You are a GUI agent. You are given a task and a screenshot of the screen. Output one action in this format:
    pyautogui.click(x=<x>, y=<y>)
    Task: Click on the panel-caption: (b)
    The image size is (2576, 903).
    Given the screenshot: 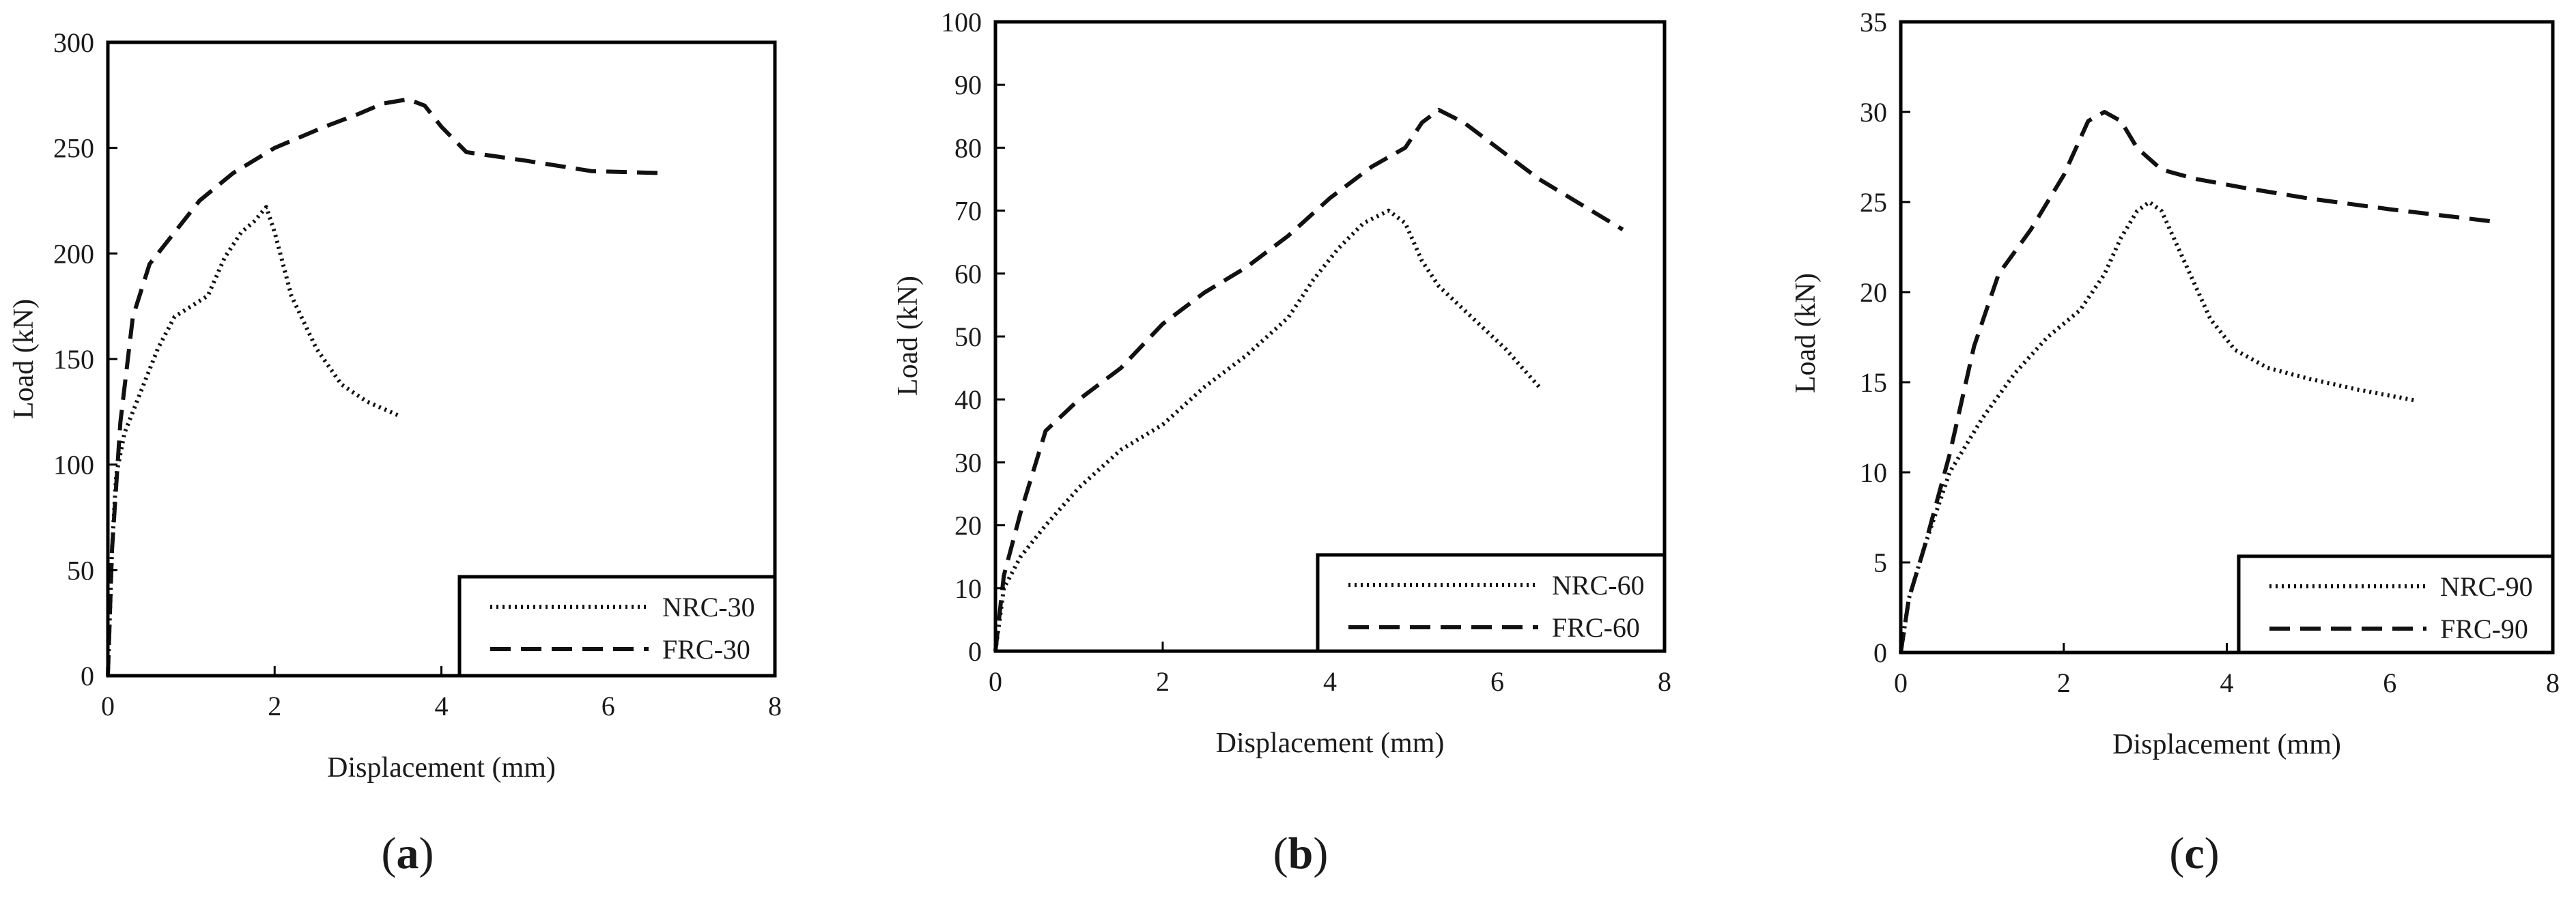 What is the action you would take?
    pyautogui.click(x=1301, y=853)
    